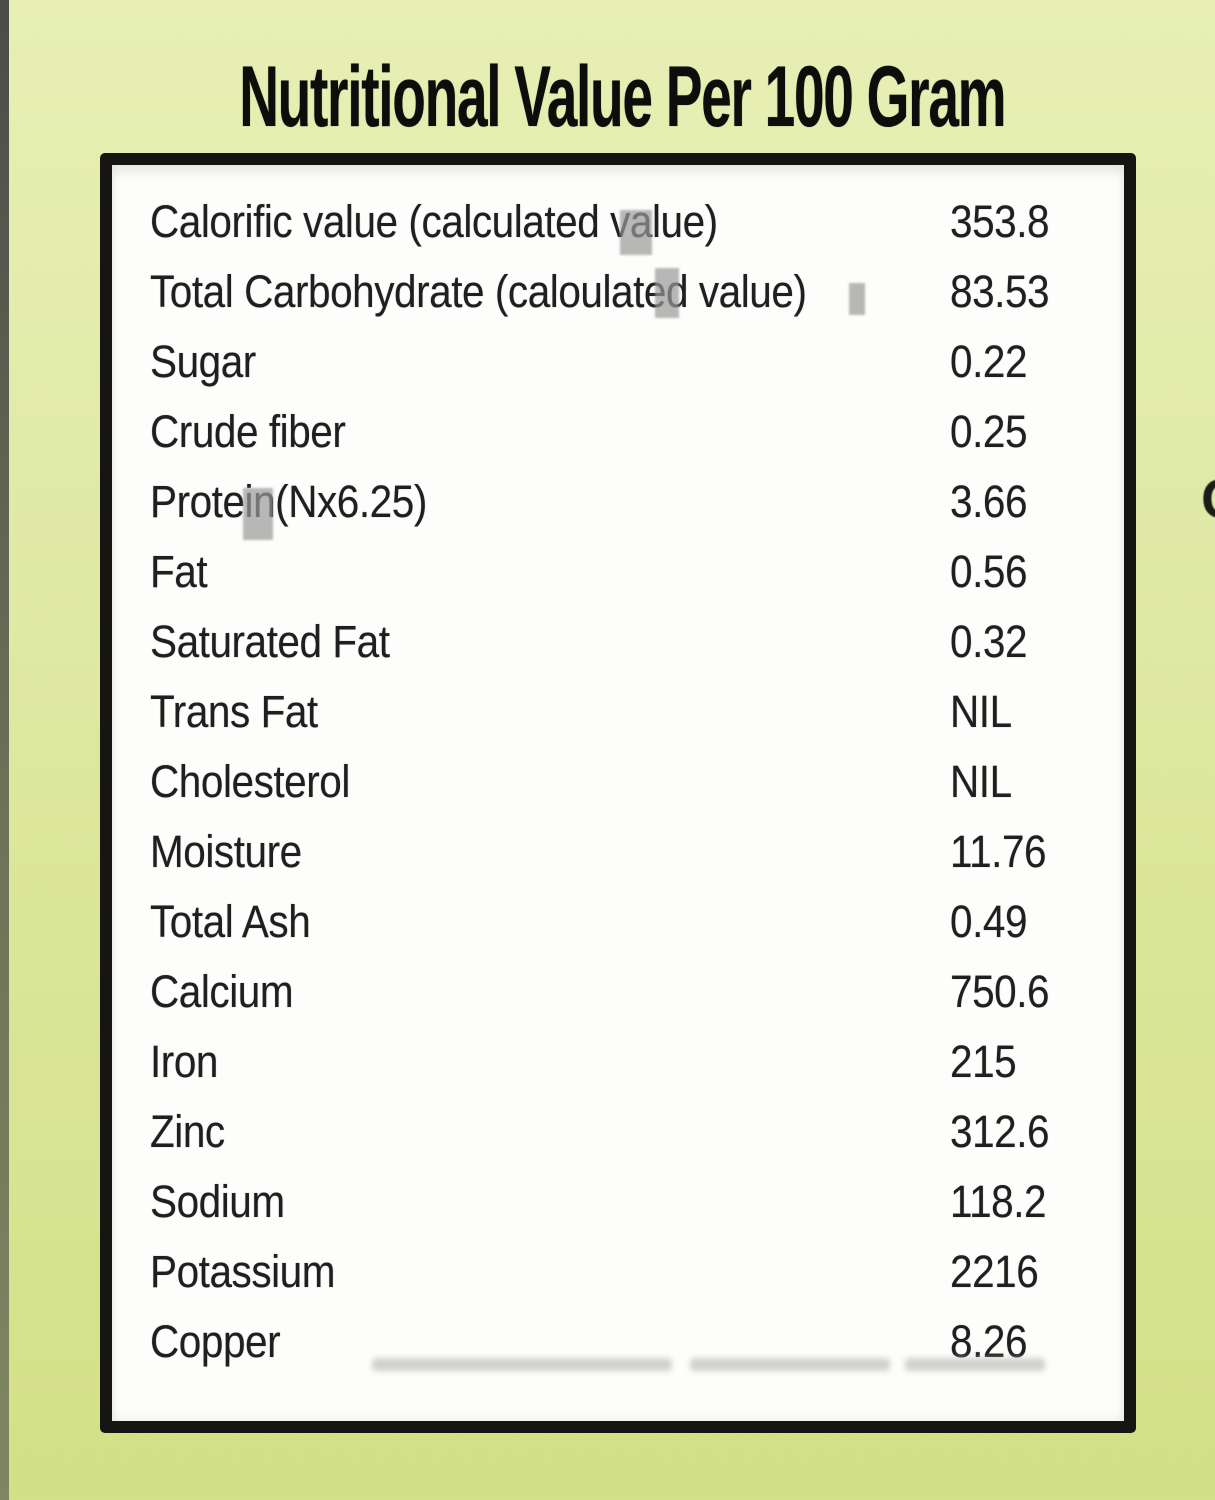 This screenshot has width=1215, height=1500. What do you see at coordinates (1208, 498) in the screenshot?
I see `cropped-edge-glyph: C` at bounding box center [1208, 498].